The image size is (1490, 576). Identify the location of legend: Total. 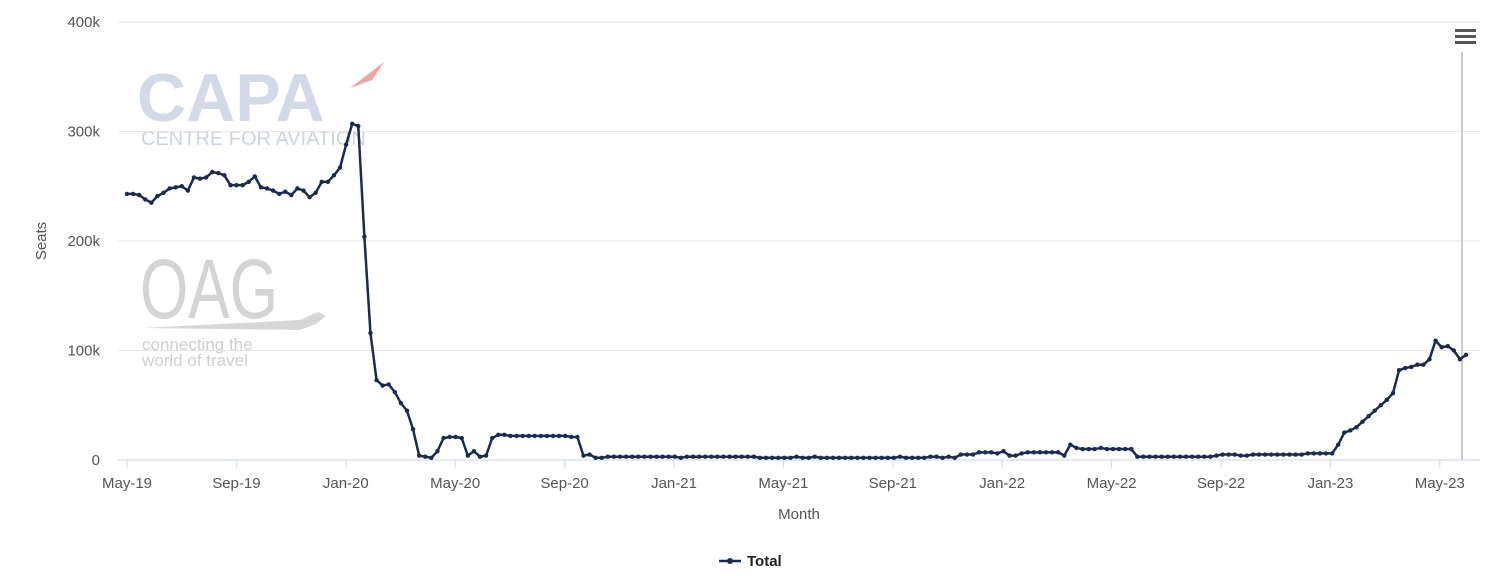
(750, 561).